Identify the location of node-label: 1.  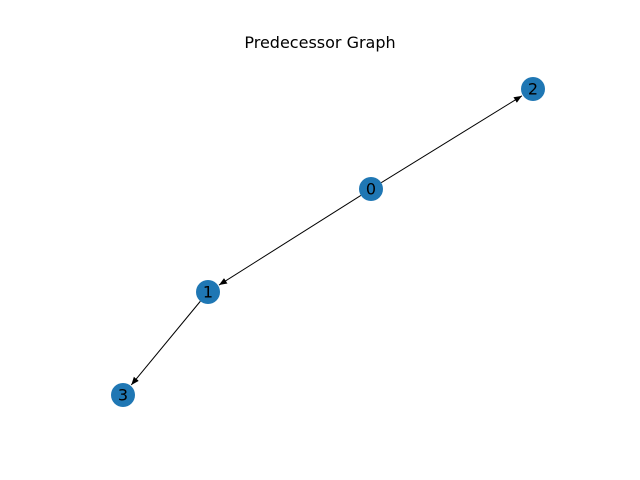
(208, 292).